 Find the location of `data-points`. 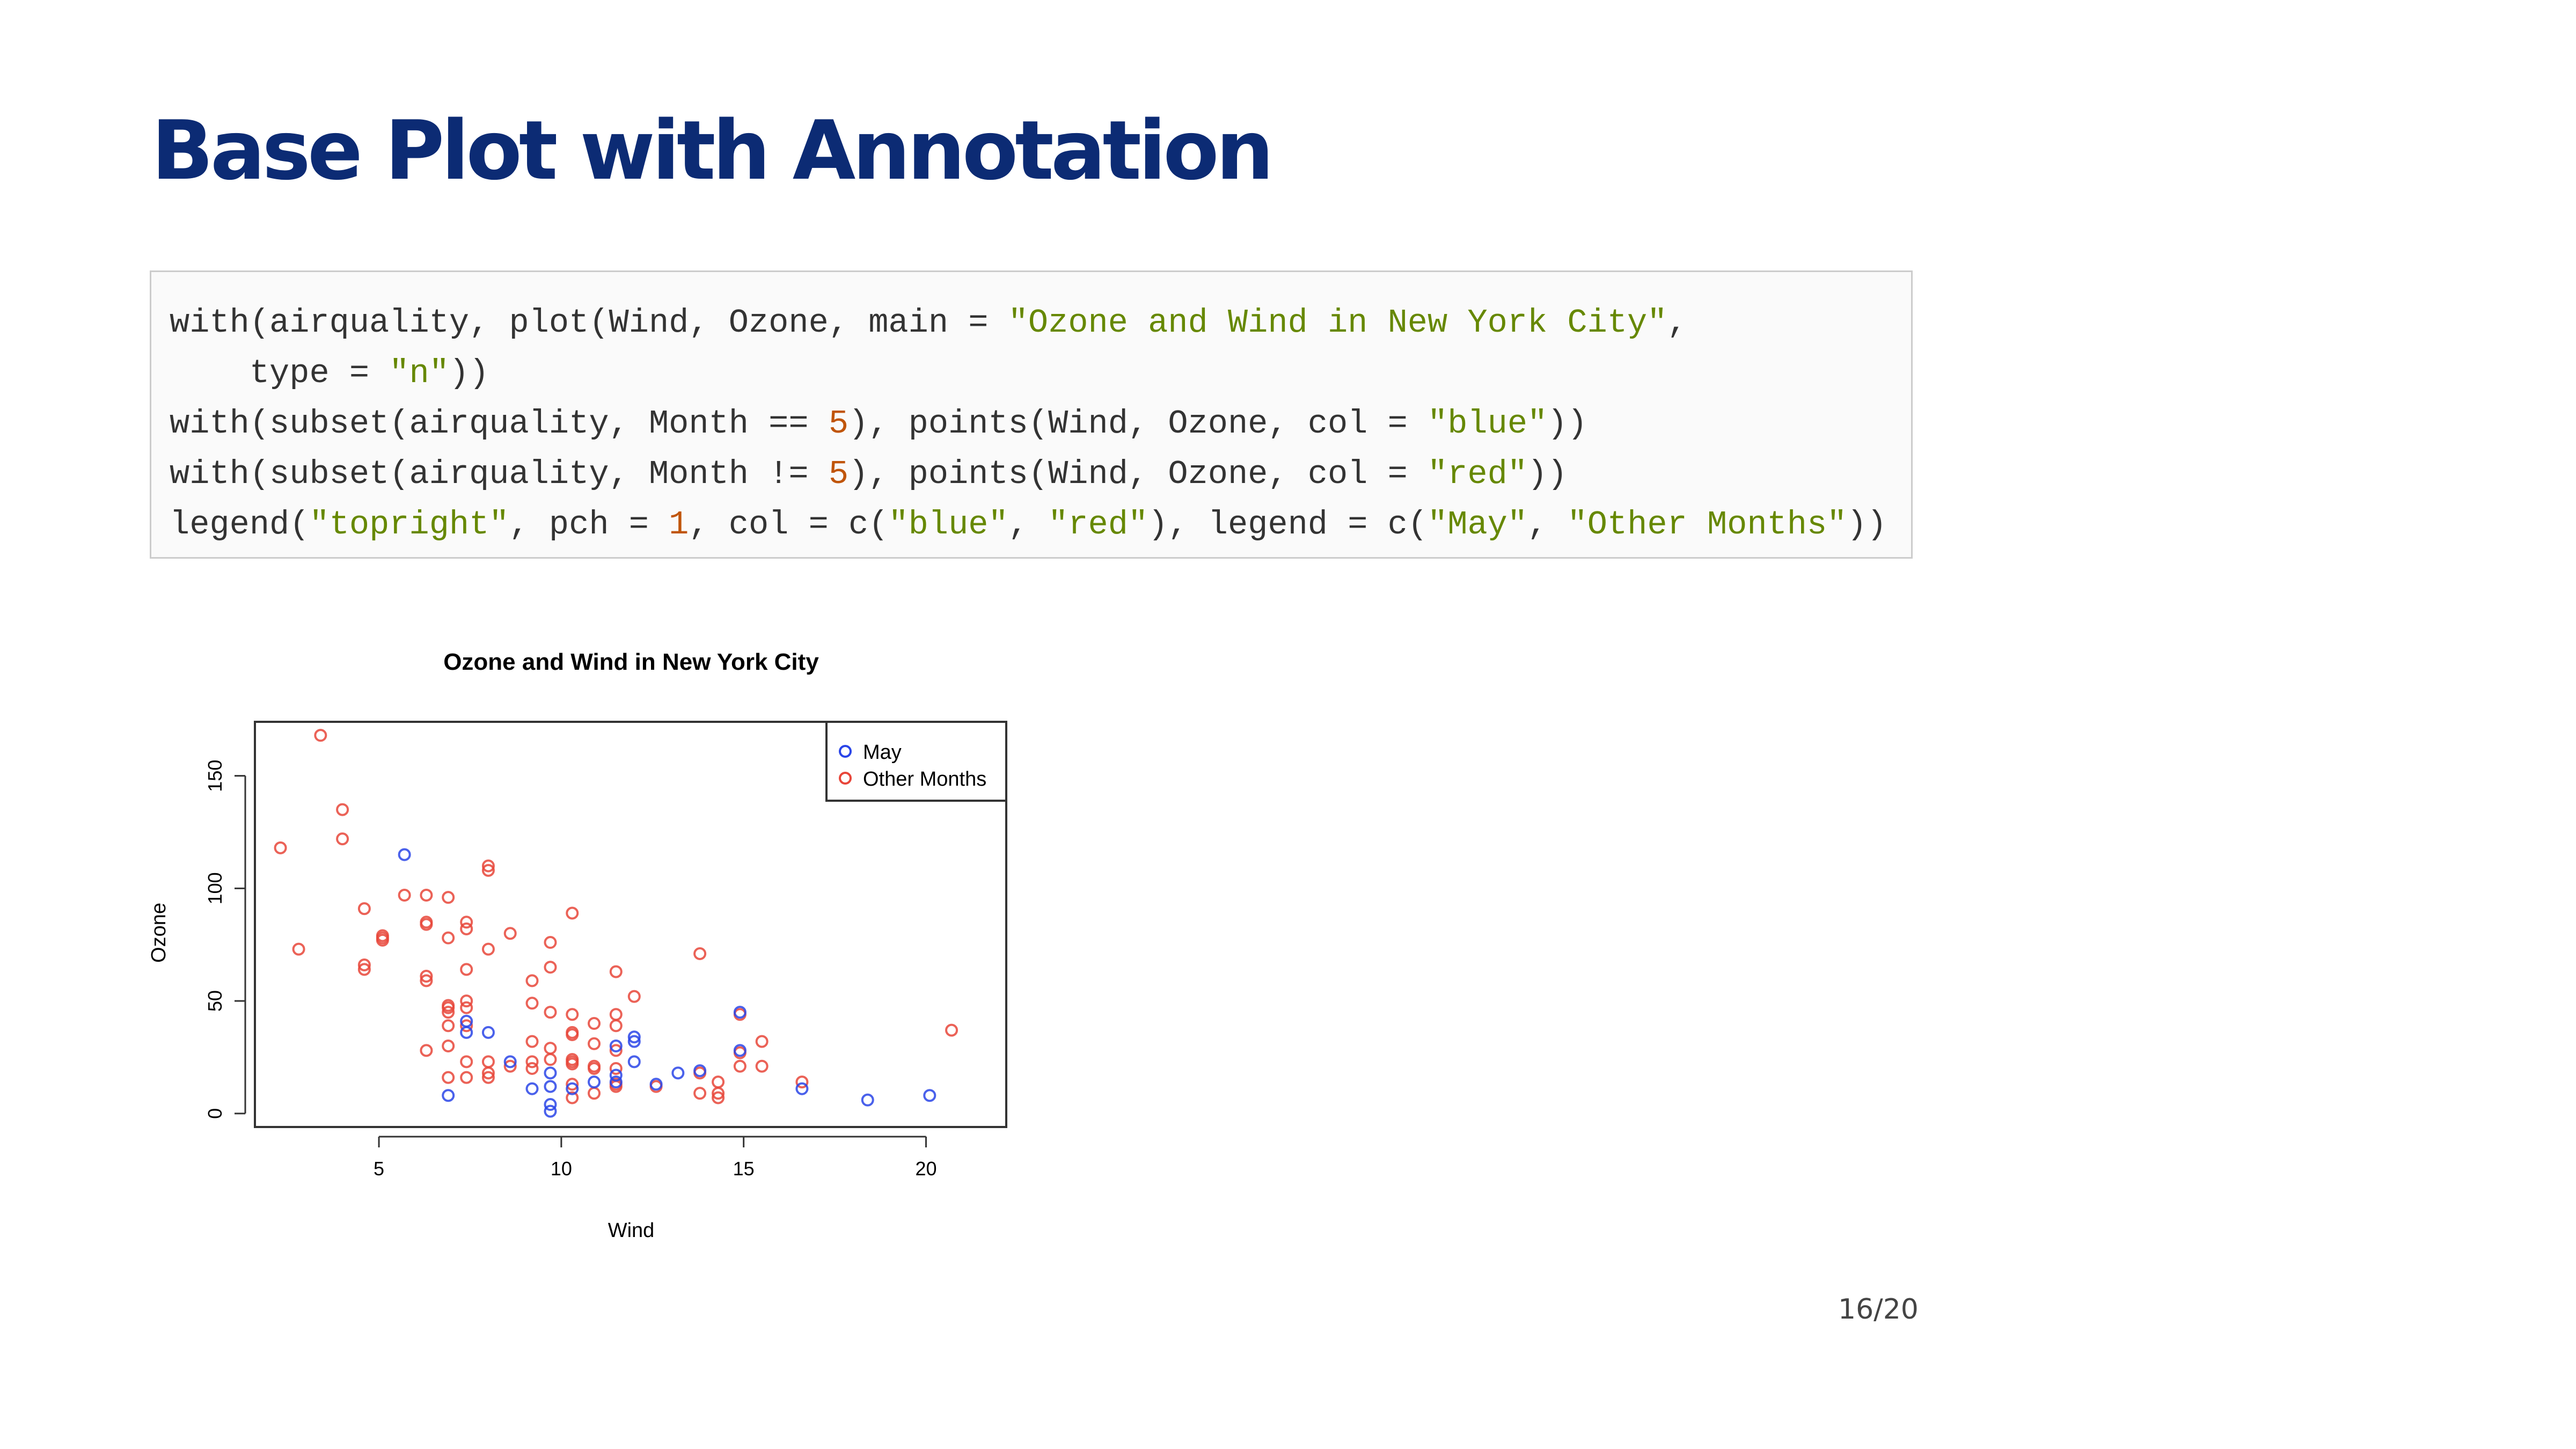

data-points is located at coordinates (616, 923).